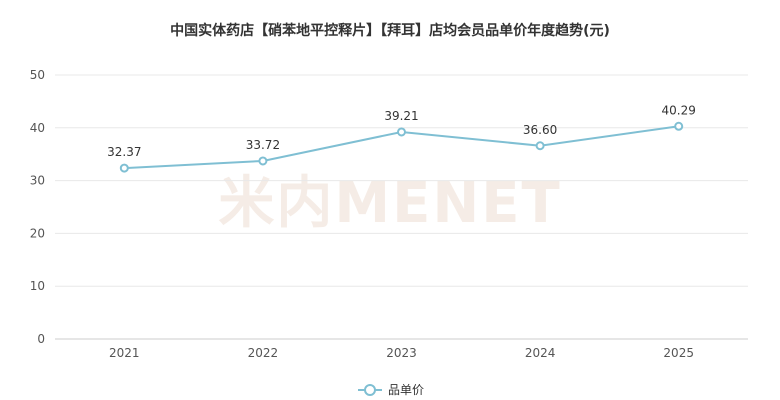  Describe the element at coordinates (540, 130) in the screenshot. I see `data-label: 36.60` at that location.